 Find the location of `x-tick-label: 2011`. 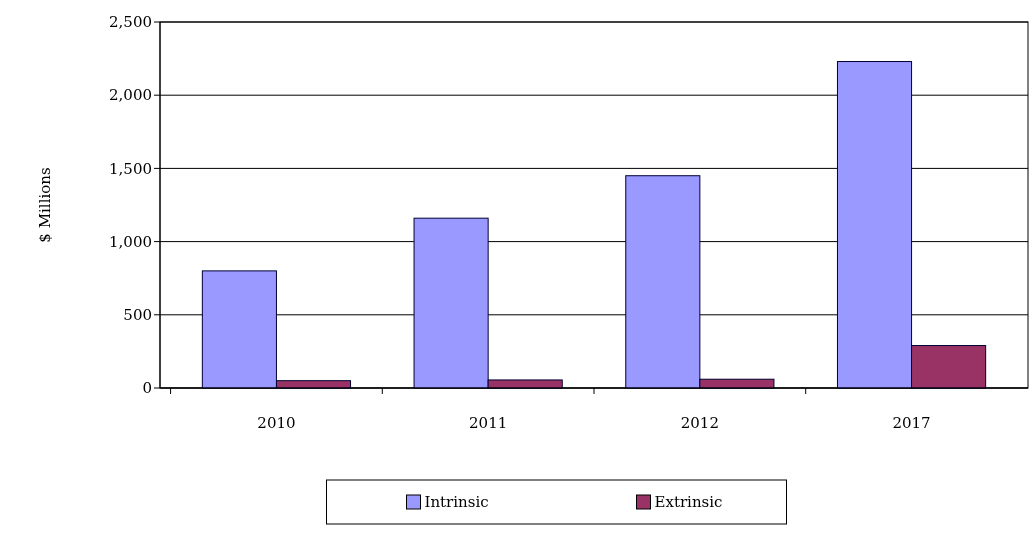

x-tick-label: 2011 is located at coordinates (488, 423).